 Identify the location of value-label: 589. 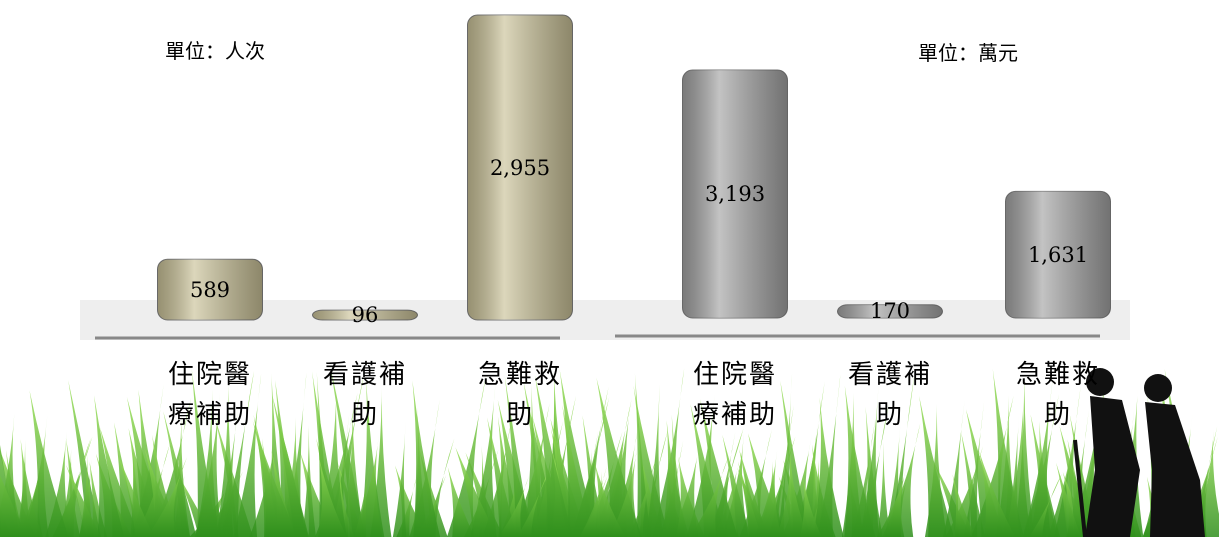
(210, 289).